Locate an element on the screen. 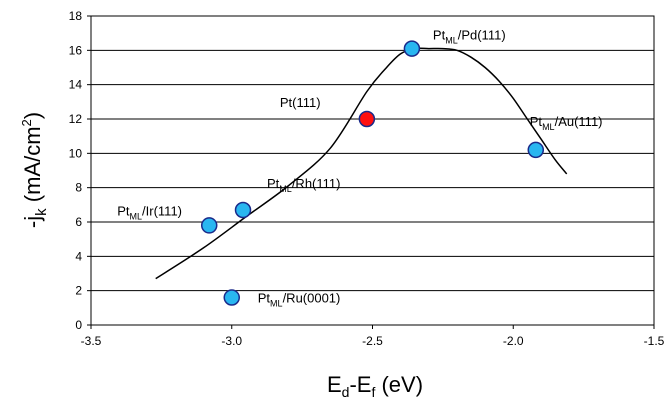 This screenshot has height=400, width=668. x-tick-label: -2.0 is located at coordinates (513, 341).